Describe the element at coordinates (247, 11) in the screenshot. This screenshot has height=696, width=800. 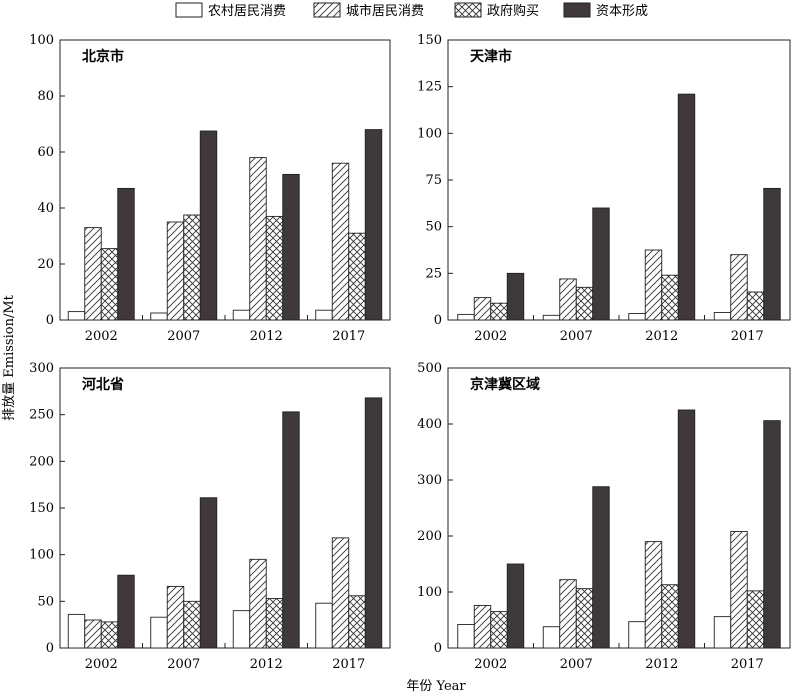
I see `legend-label-rural: 农村居民消费` at that location.